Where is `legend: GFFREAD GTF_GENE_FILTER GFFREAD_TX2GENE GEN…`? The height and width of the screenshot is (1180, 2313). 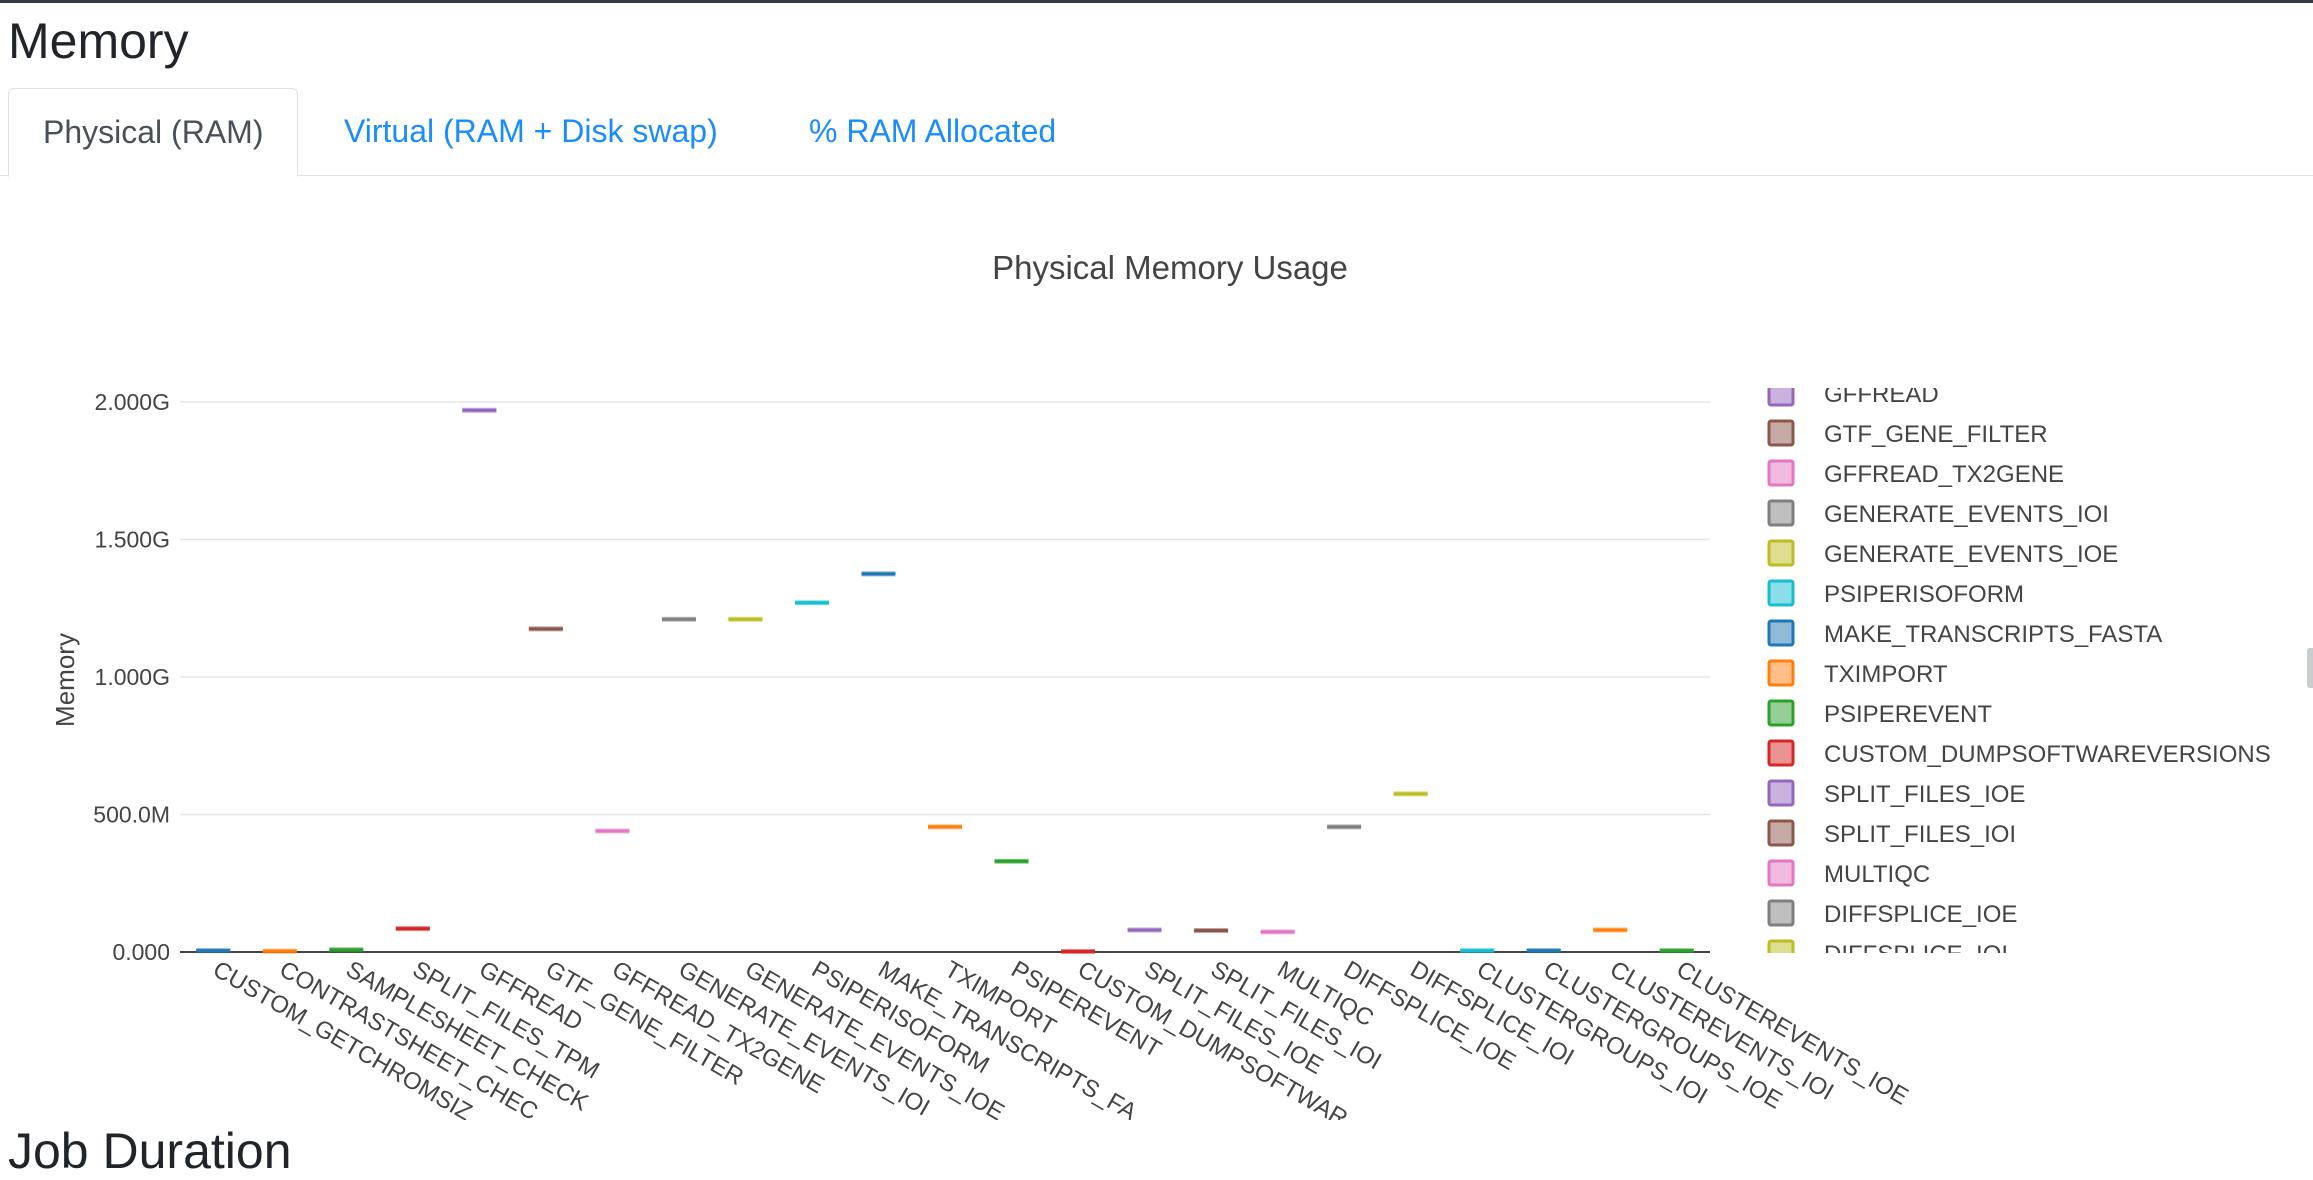 legend: GFFREAD GTF_GENE_FILTER GFFREAD_TX2GENE GEN… is located at coordinates (2019, 674).